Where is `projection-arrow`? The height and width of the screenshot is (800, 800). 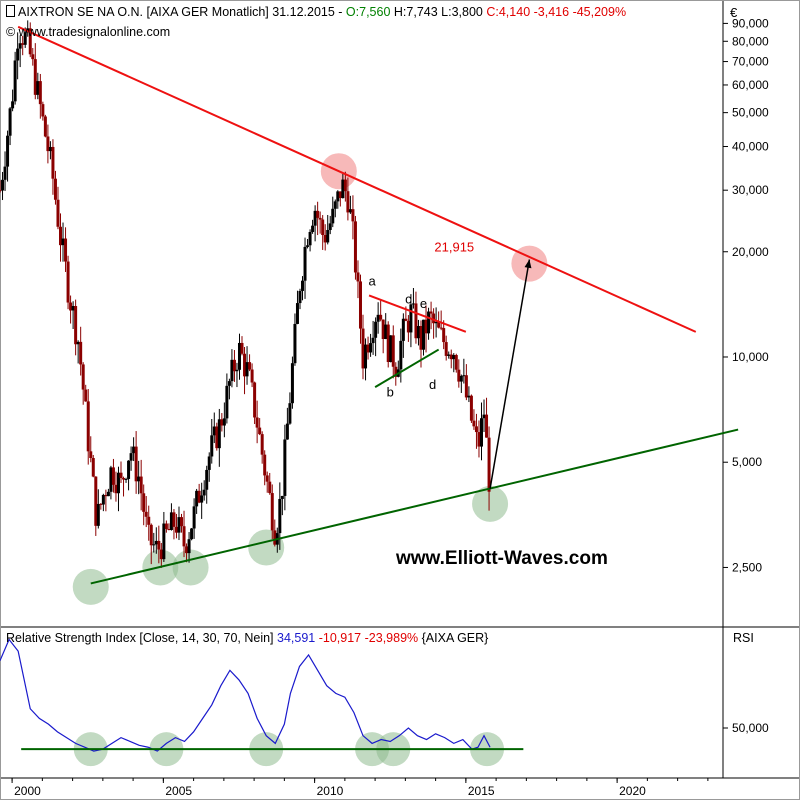
projection-arrow is located at coordinates (510, 374).